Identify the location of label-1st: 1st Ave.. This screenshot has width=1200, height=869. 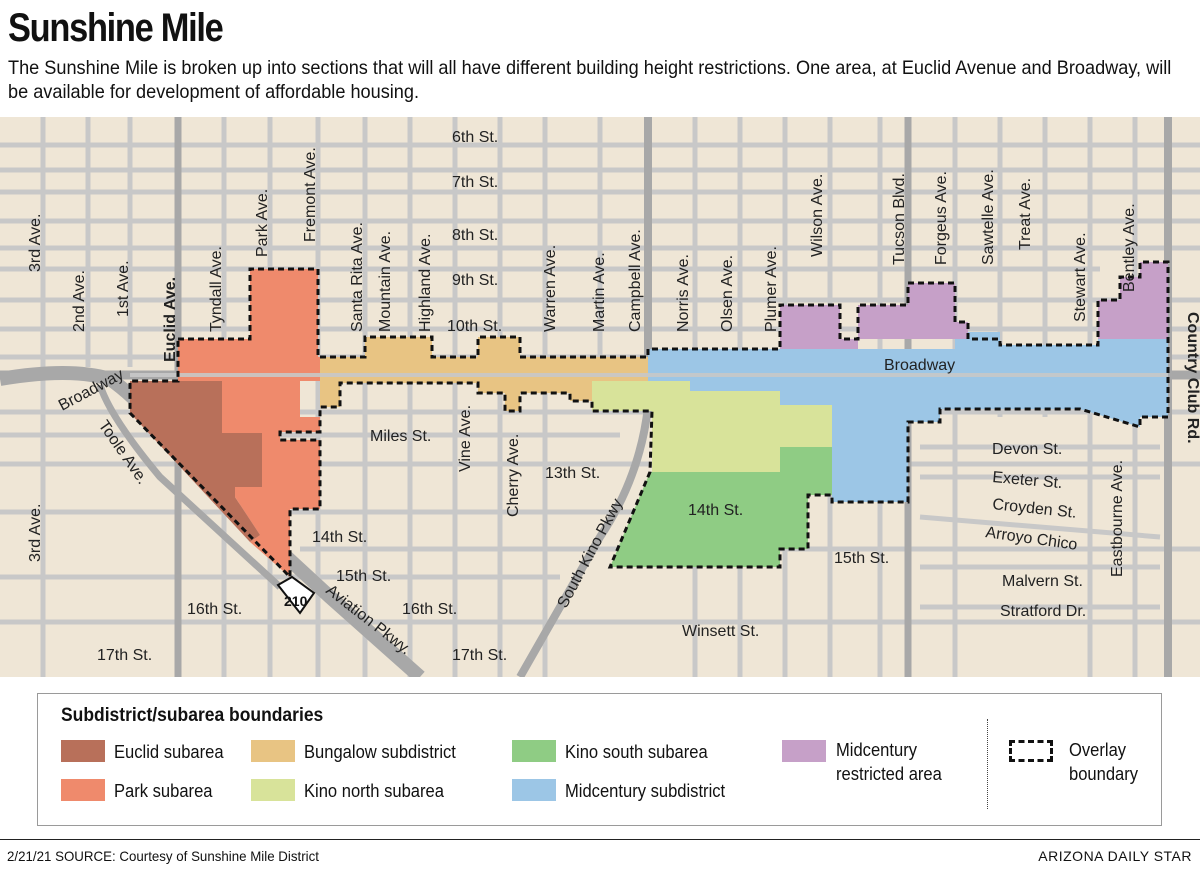
(123, 288).